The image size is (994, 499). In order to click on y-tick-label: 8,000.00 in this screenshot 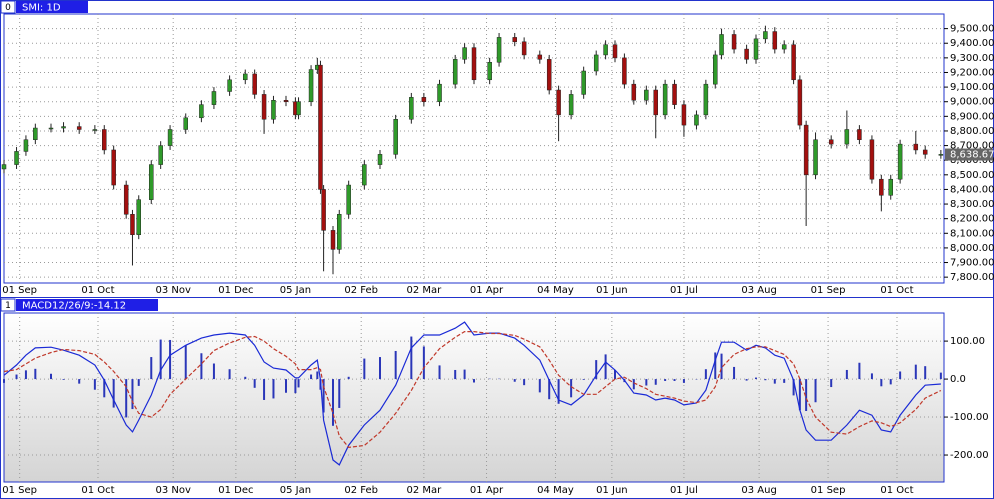, I will do `click(972, 248)`.